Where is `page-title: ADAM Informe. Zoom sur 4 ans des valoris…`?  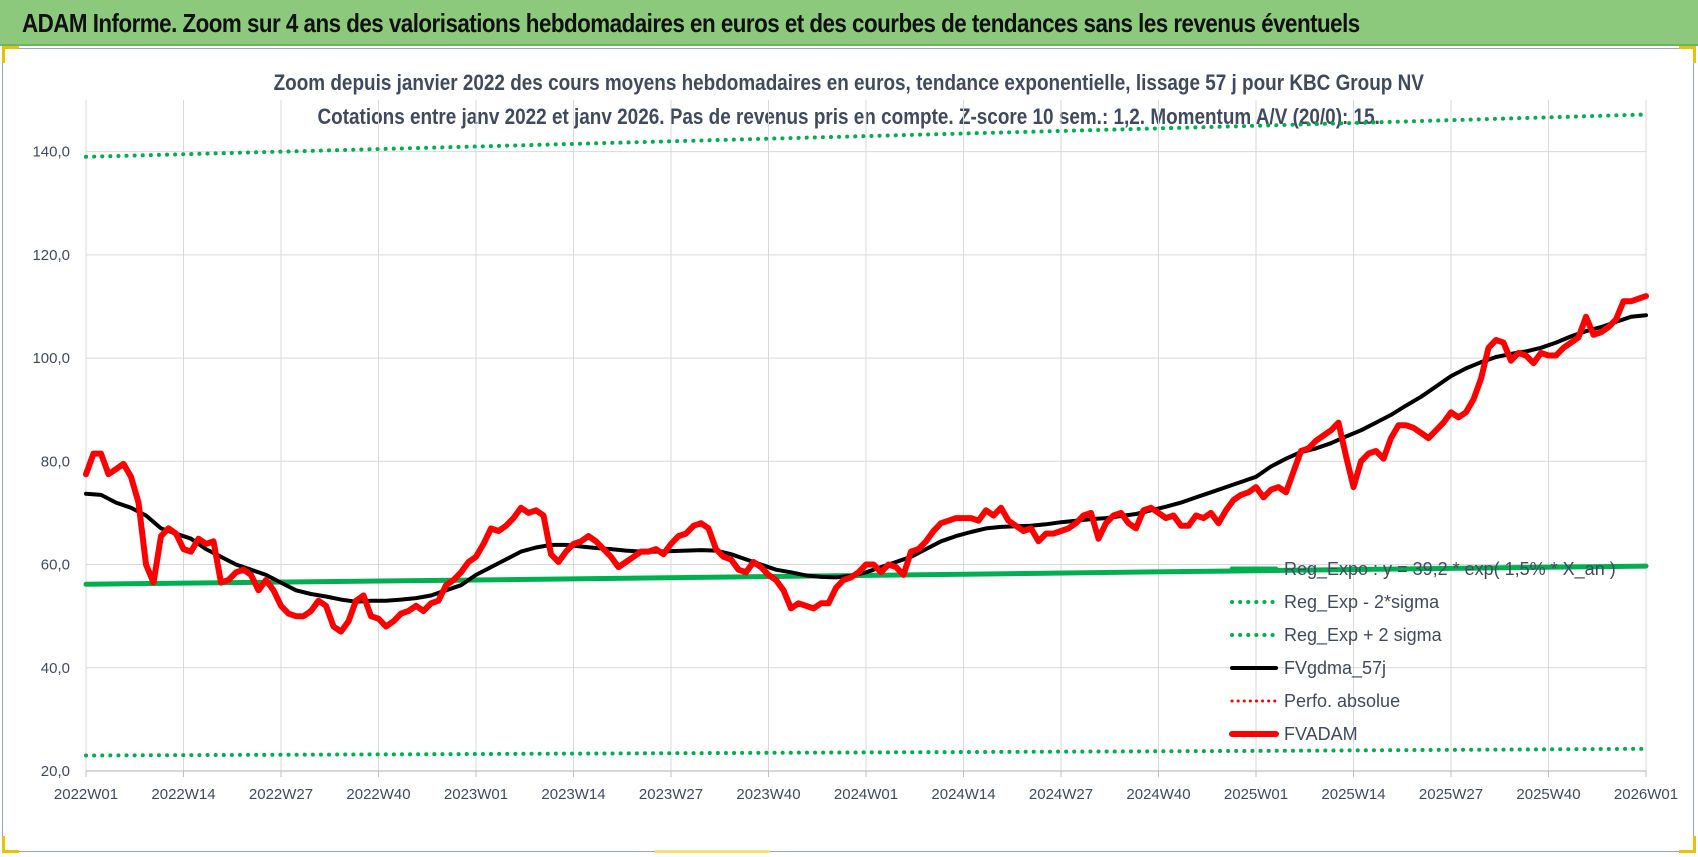
page-title: ADAM Informe. Zoom sur 4 ans des valoris… is located at coordinates (691, 23).